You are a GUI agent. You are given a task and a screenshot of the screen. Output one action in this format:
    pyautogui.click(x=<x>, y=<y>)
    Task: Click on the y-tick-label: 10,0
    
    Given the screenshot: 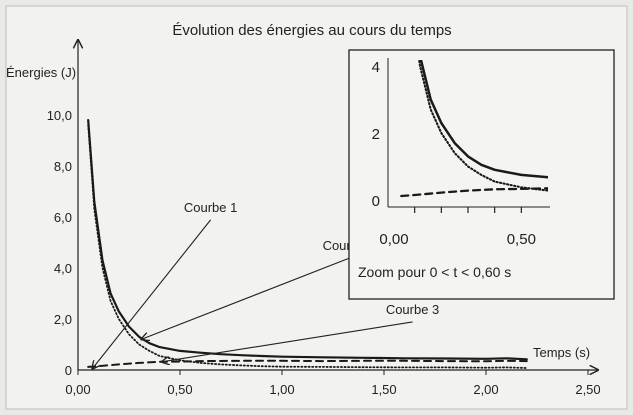 What is the action you would take?
    pyautogui.click(x=59, y=115)
    